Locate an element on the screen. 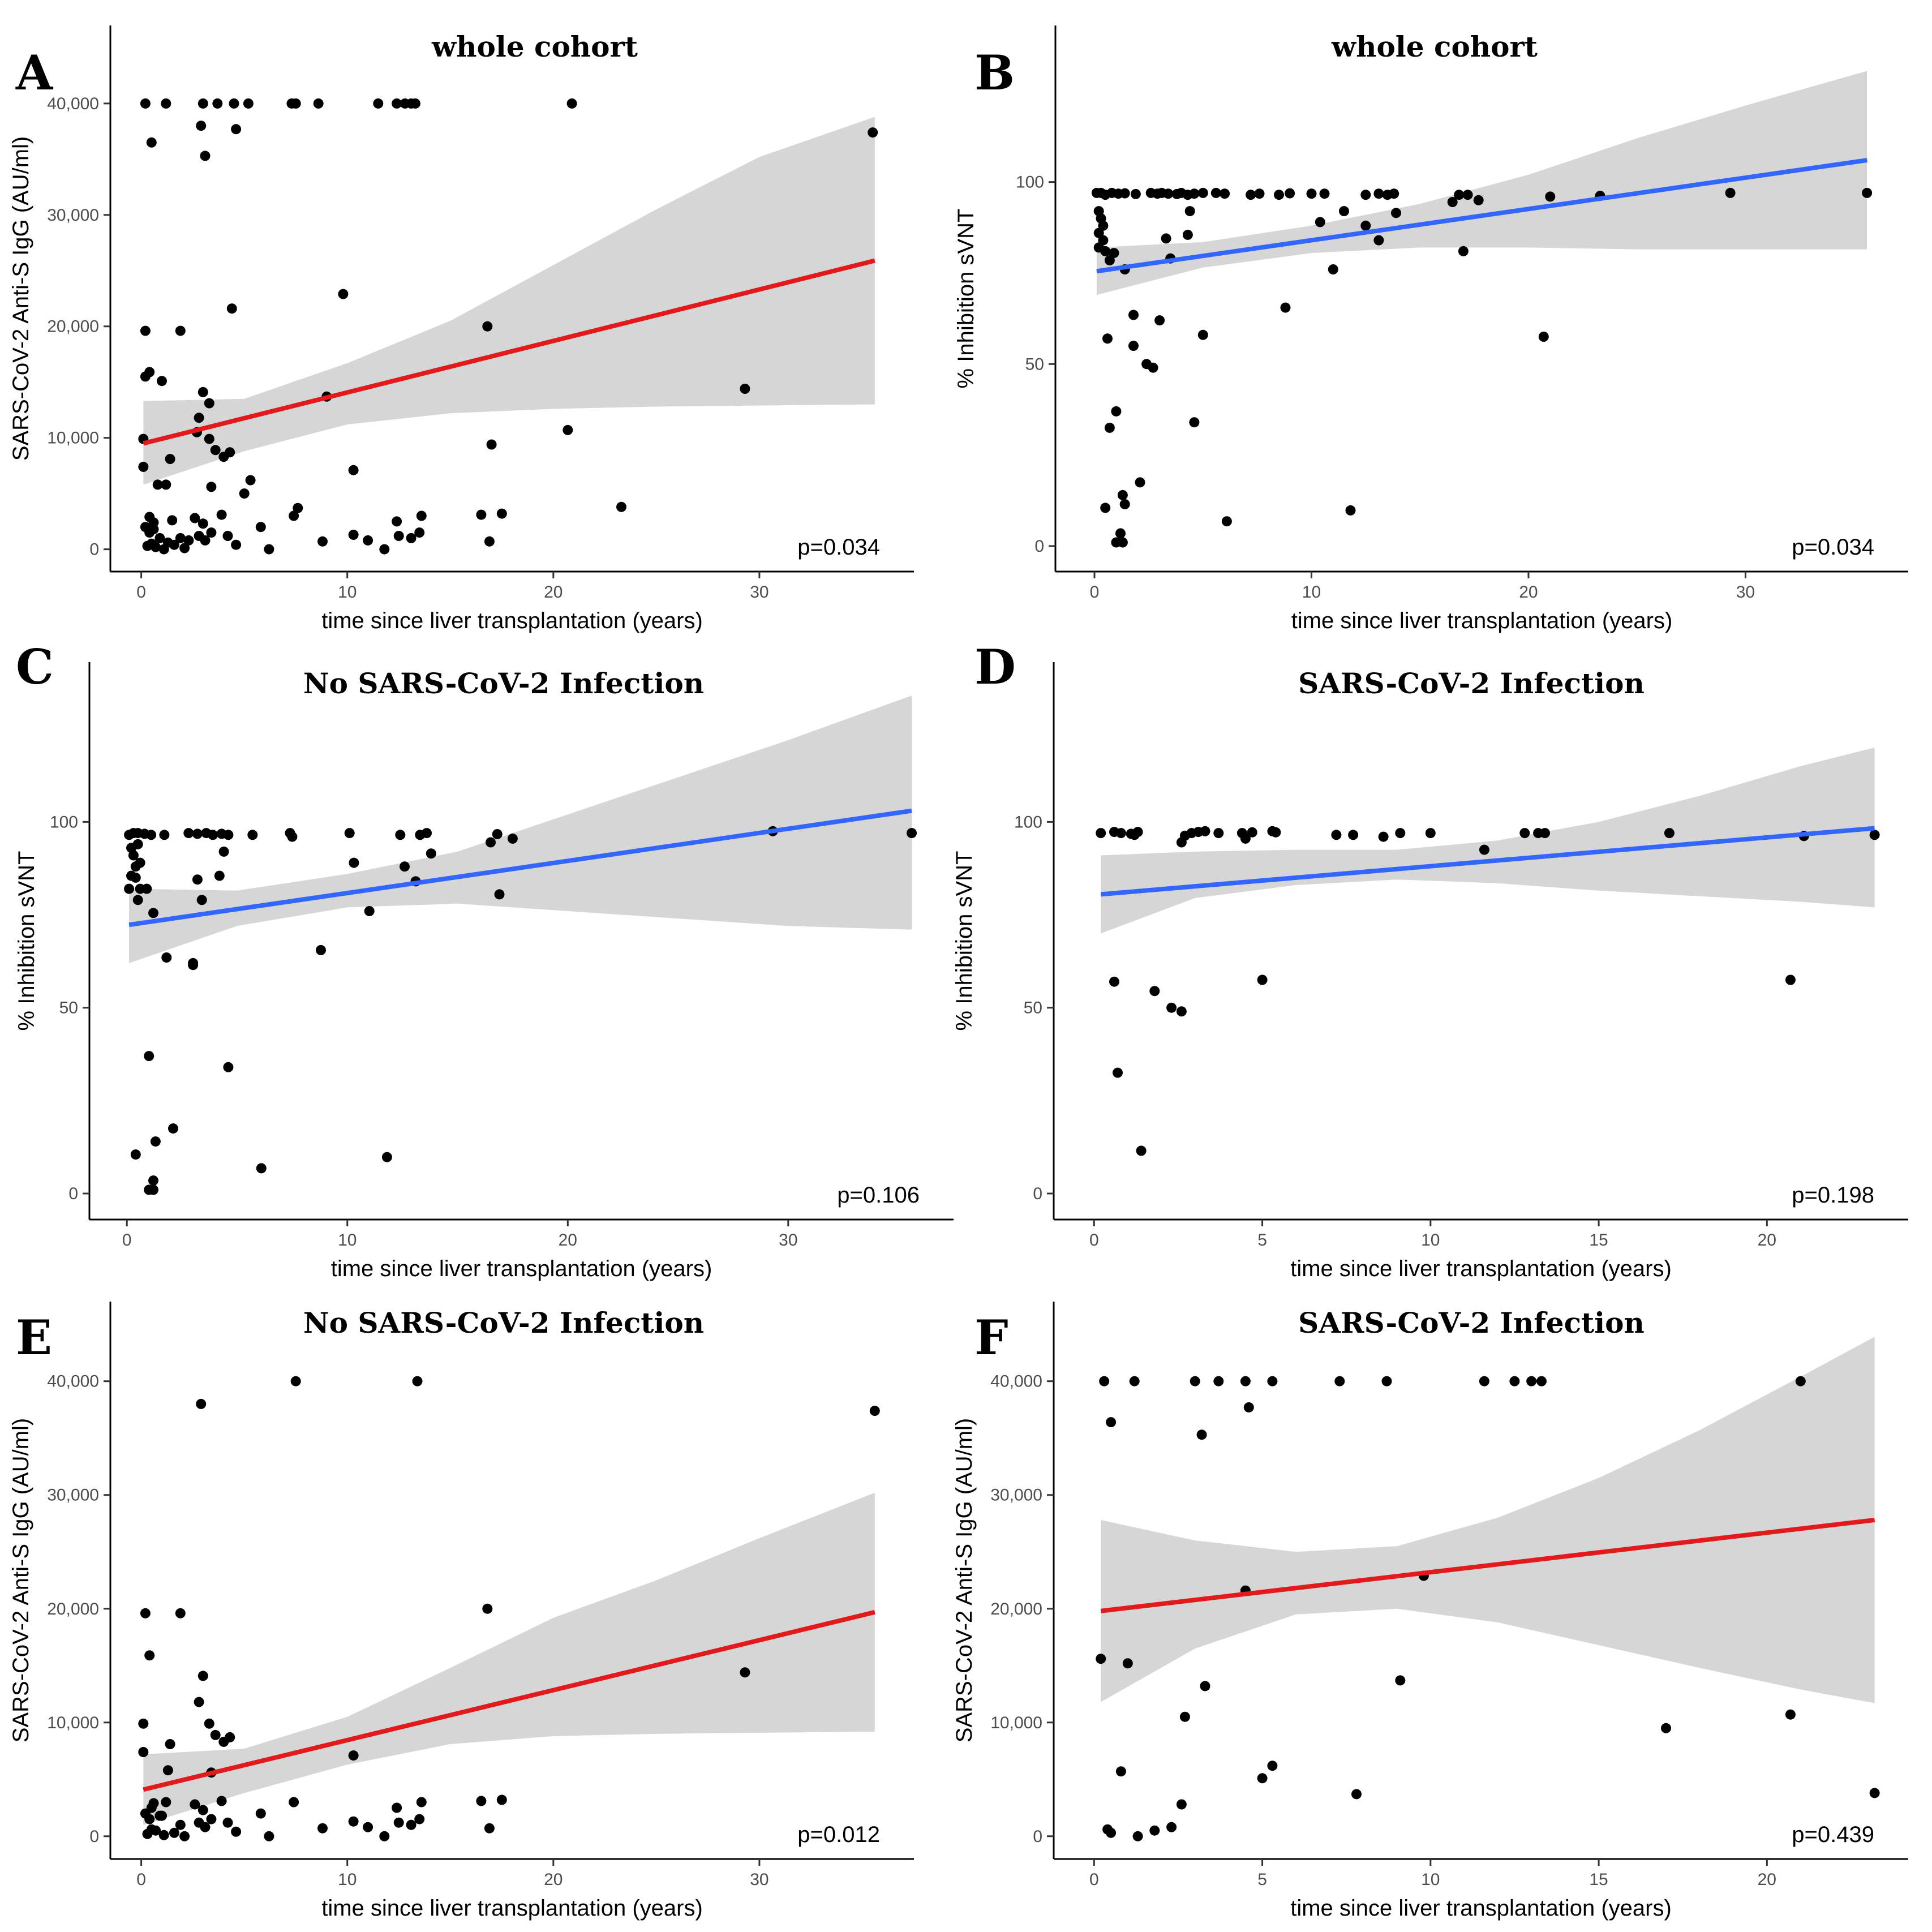 The height and width of the screenshot is (1932, 1932). y-tick-label: 20,000 is located at coordinates (73, 1609).